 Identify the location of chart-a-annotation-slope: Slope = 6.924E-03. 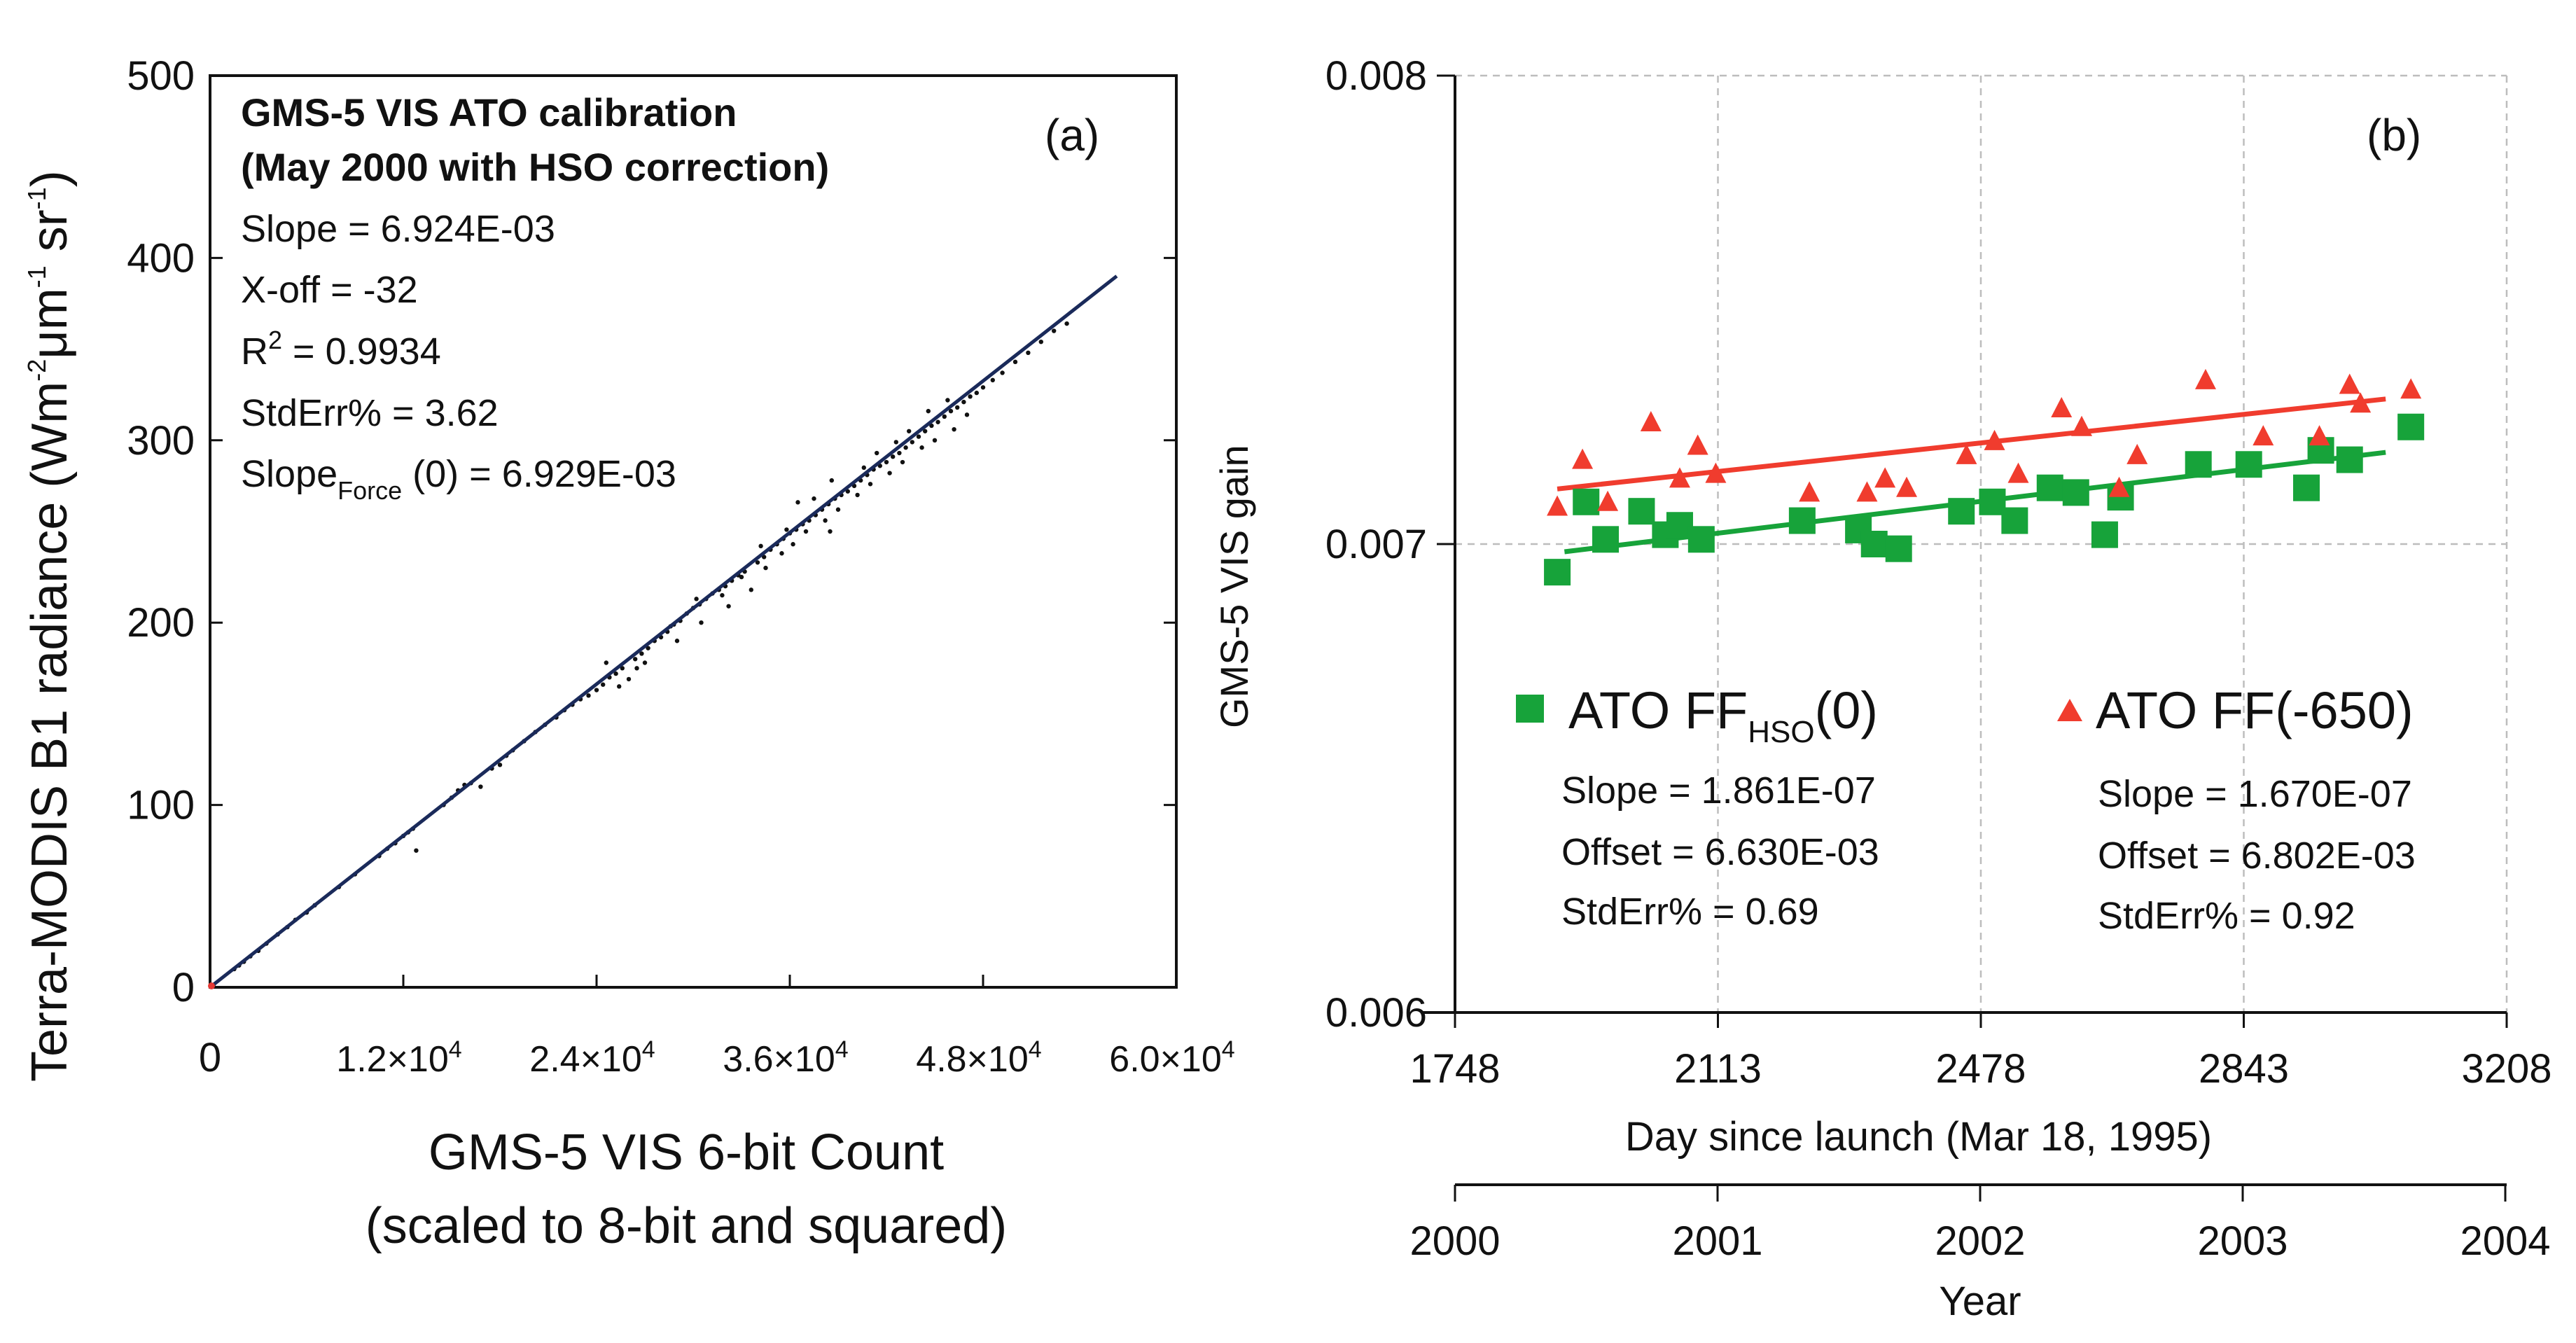
(398, 229).